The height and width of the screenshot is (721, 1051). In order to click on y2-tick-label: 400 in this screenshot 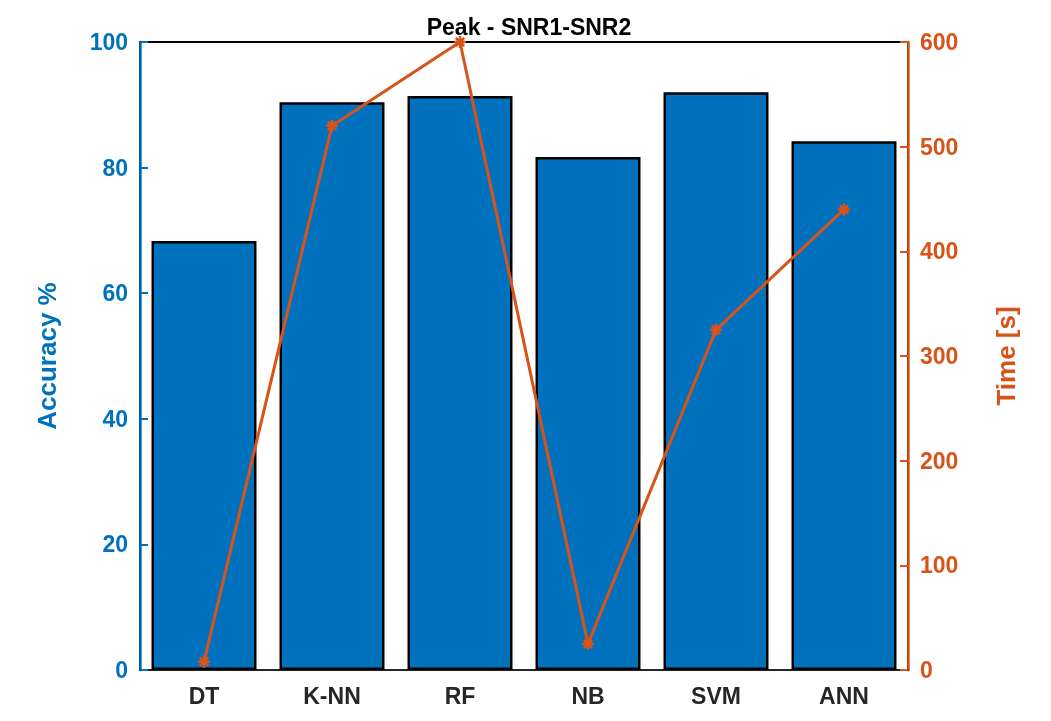, I will do `click(939, 251)`.